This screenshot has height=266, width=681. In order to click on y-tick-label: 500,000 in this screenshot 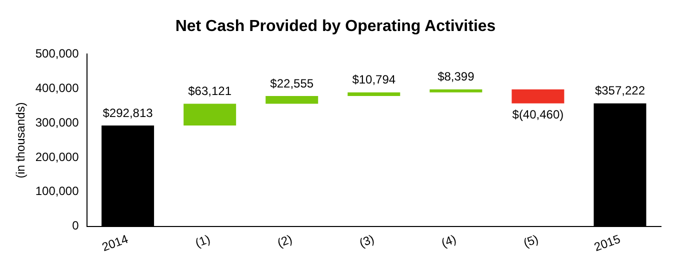, I will do `click(57, 53)`.